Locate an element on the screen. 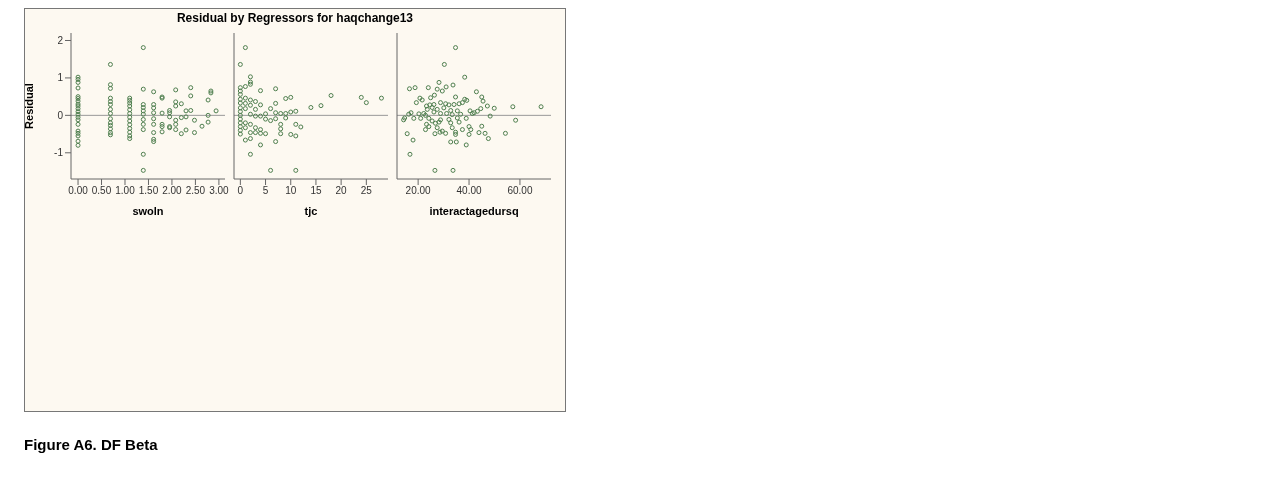 The height and width of the screenshot is (484, 1275). x-tick-label: 2.00 is located at coordinates (172, 191).